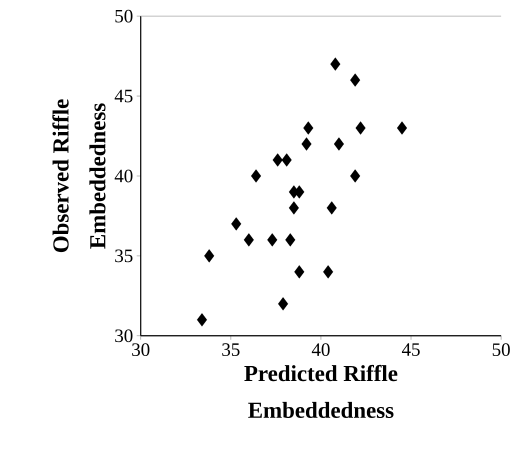 This screenshot has width=515, height=463. What do you see at coordinates (79, 175) in the screenshot?
I see `y-axis-title: Observed Riffle Embeddedness` at bounding box center [79, 175].